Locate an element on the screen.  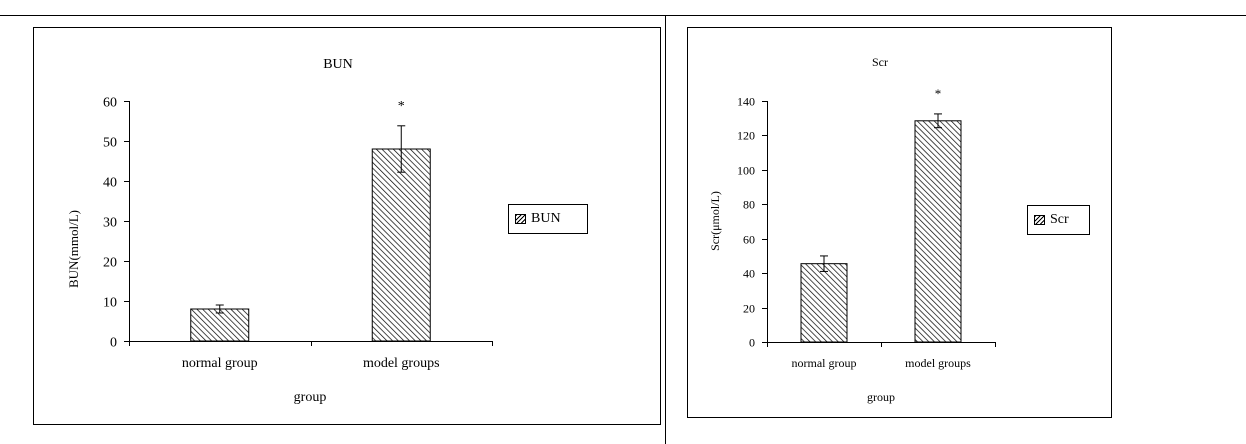
chart-title: Scr is located at coordinates (880, 62).